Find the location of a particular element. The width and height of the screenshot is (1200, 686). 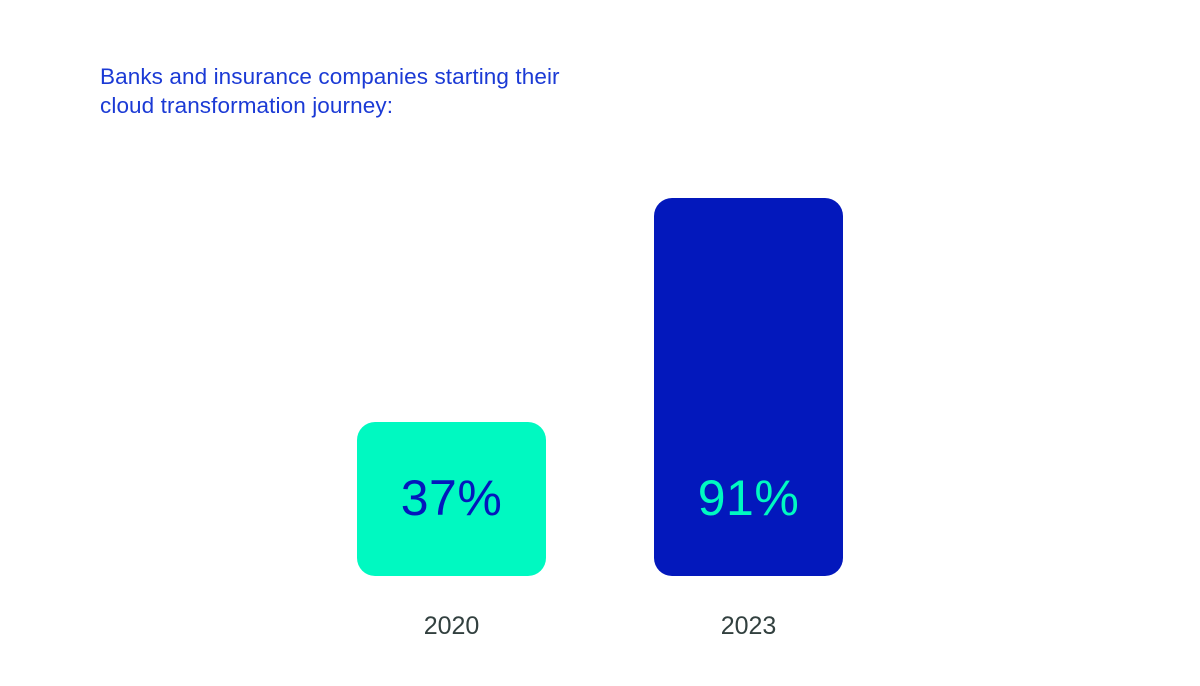

bar-2023: 91% is located at coordinates (748, 387).